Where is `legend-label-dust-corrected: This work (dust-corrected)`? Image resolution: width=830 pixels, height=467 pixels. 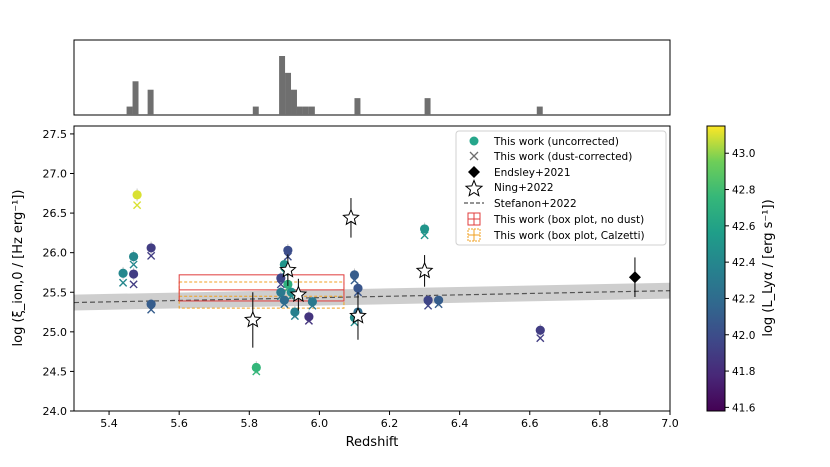
legend-label-dust-corrected: This work (dust-corrected) is located at coordinates (562, 157).